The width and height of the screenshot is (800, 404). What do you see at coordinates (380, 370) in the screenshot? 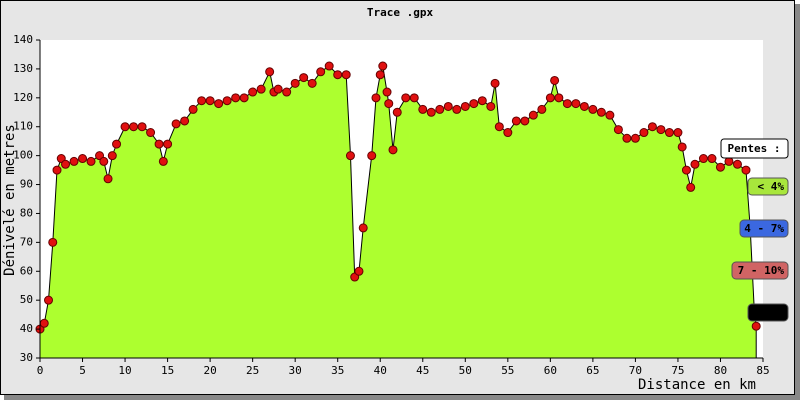
I see `x-tick-label: 40` at bounding box center [380, 370].